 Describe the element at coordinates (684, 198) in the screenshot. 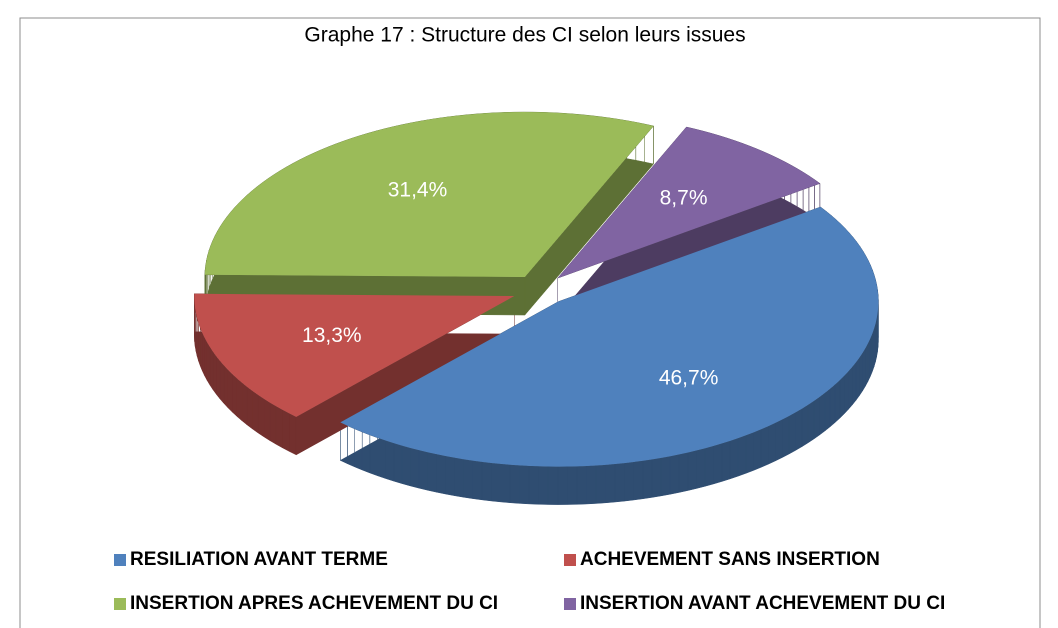

I see `slice-label: 8,7%` at that location.